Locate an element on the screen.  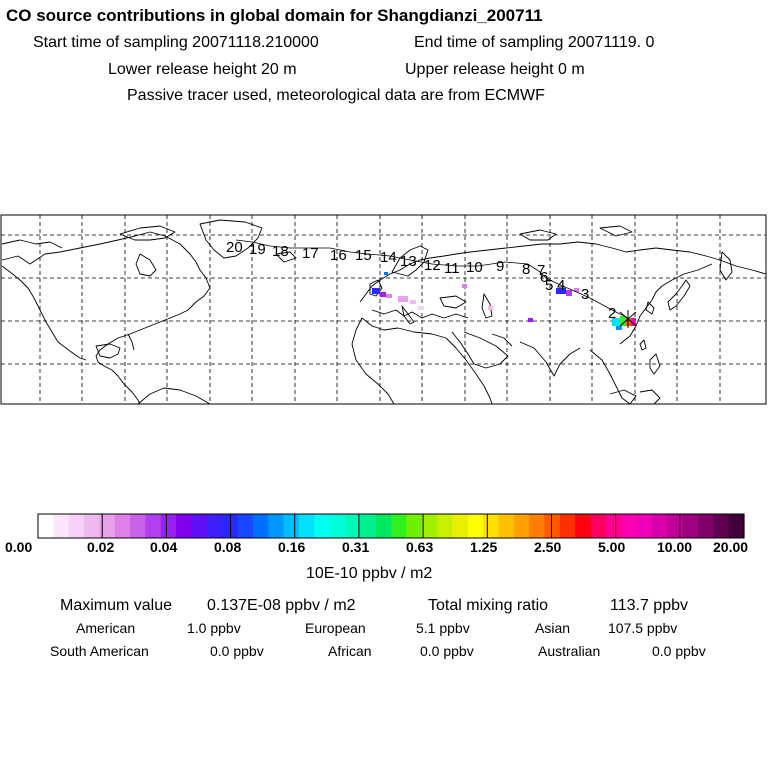
colorbar-frame is located at coordinates (391, 526).